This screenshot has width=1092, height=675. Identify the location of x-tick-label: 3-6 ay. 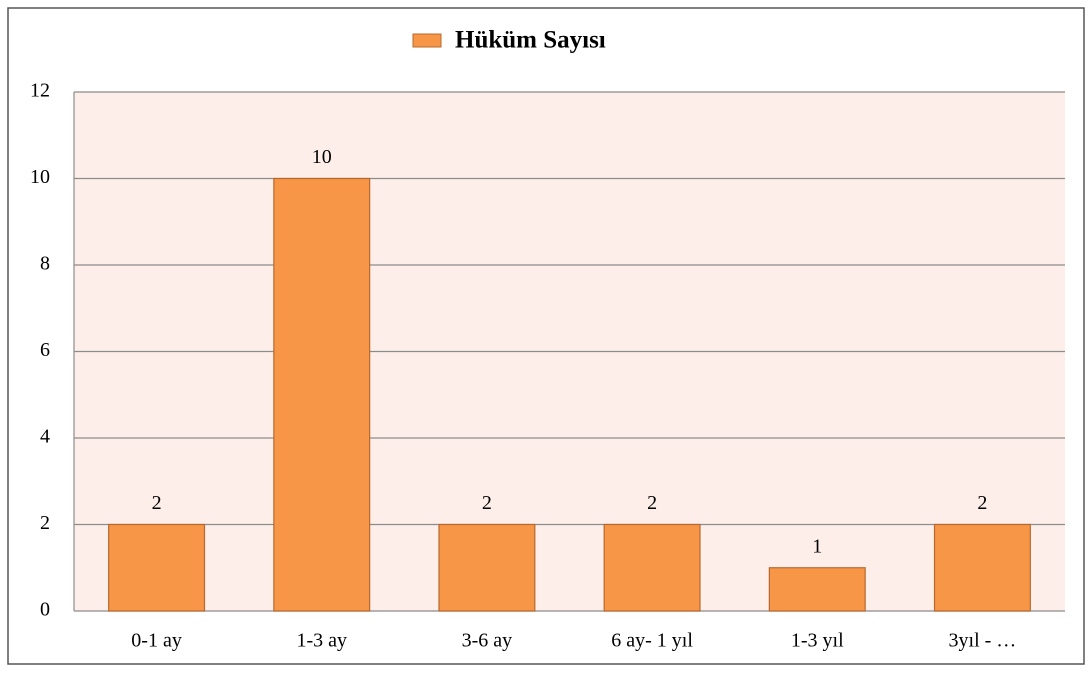
(487, 641).